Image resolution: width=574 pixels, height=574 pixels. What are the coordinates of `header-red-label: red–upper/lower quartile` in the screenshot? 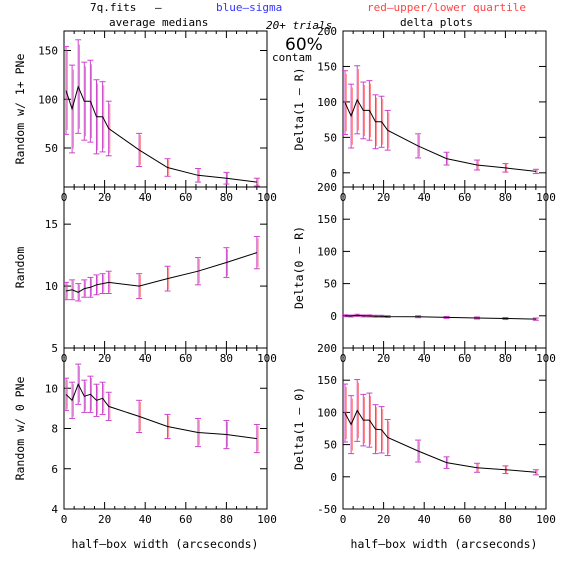 It's located at (446, 7).